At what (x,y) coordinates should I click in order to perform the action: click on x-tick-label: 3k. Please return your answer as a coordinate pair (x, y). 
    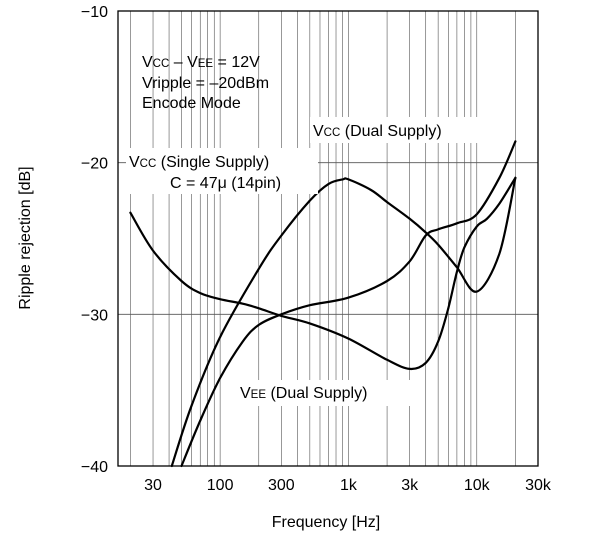
    Looking at the image, I should click on (410, 485).